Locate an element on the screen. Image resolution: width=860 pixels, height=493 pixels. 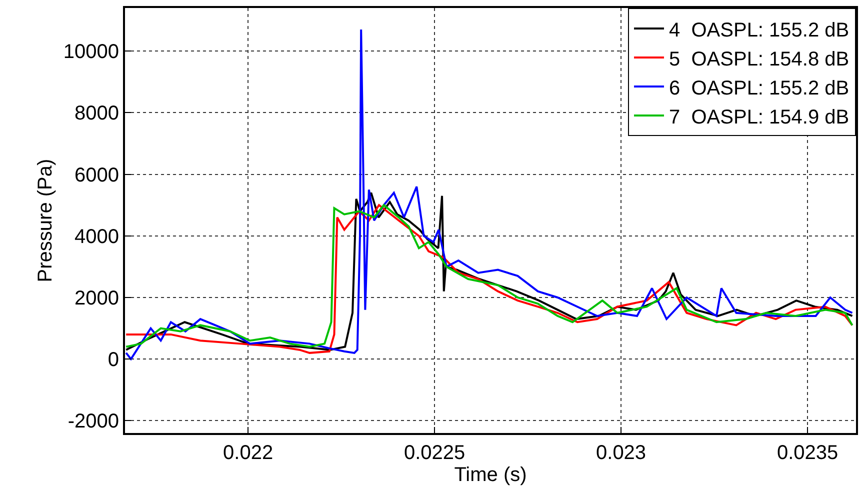
y-tick-label: 10000 is located at coordinates (91, 52).